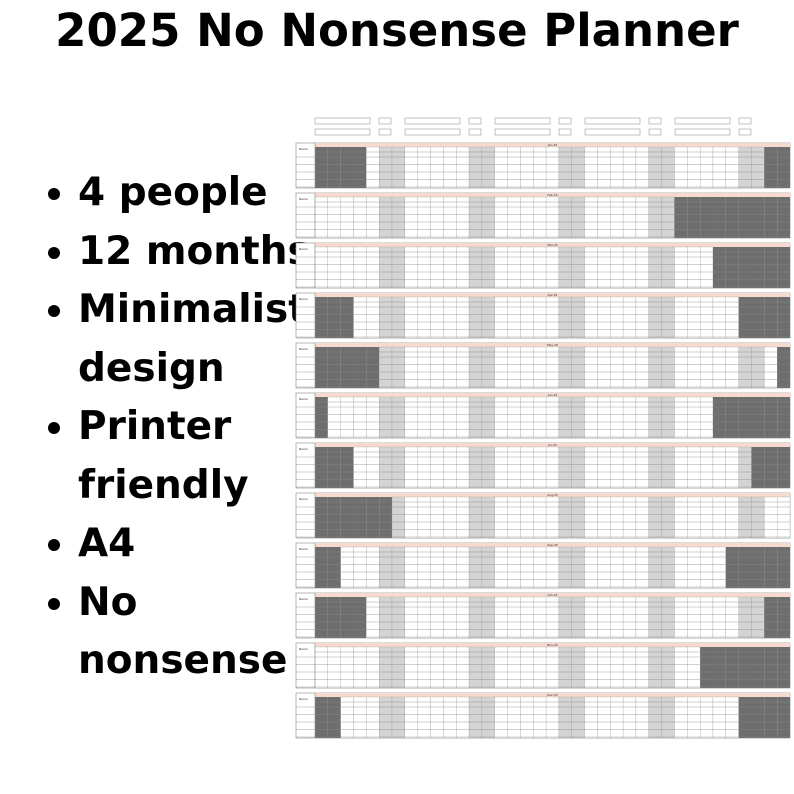 The width and height of the screenshot is (794, 794). I want to click on feature-item: No nonsense, so click(210, 632).